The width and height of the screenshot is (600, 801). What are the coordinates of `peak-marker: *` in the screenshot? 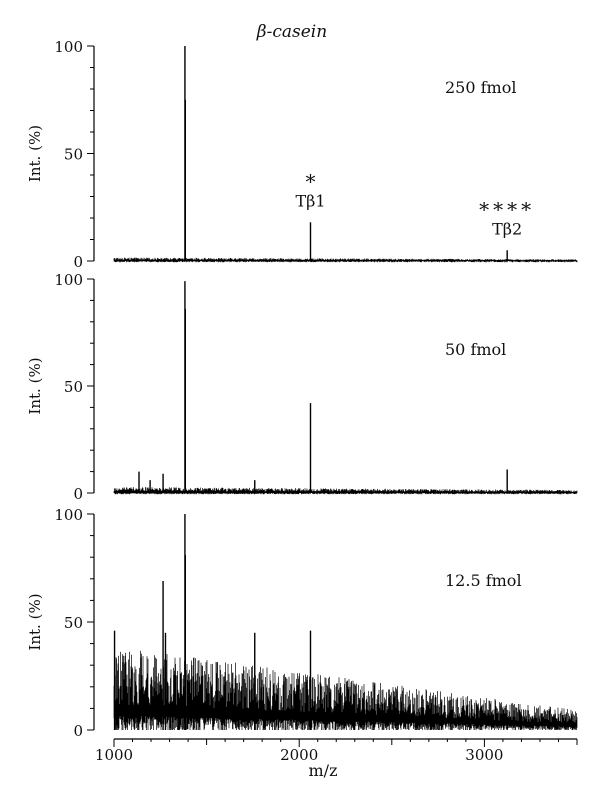 It's located at (310, 181).